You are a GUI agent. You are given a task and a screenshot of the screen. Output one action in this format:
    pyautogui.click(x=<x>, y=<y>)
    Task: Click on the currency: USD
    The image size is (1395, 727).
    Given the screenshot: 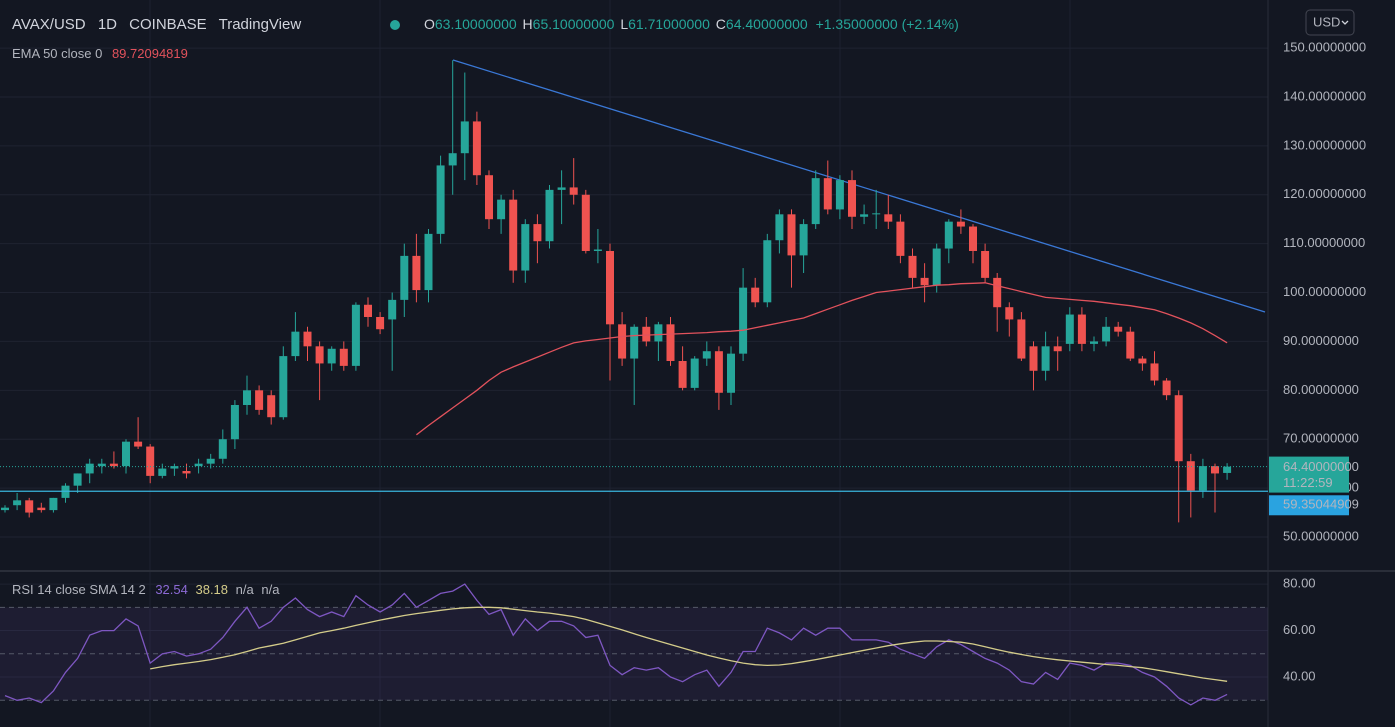 What is the action you would take?
    pyautogui.click(x=1326, y=21)
    